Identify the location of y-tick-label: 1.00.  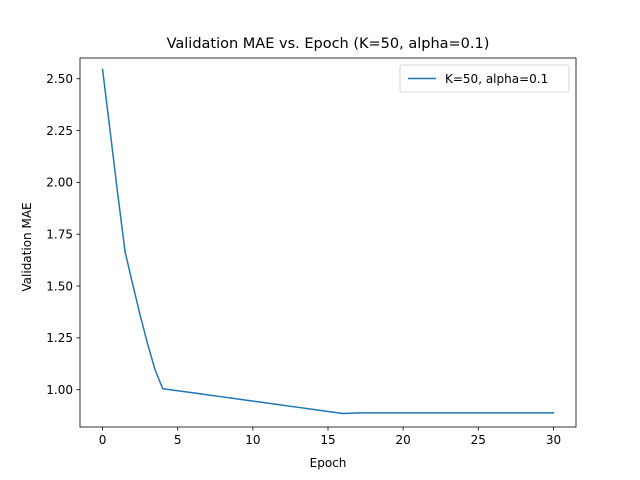
(59, 390).